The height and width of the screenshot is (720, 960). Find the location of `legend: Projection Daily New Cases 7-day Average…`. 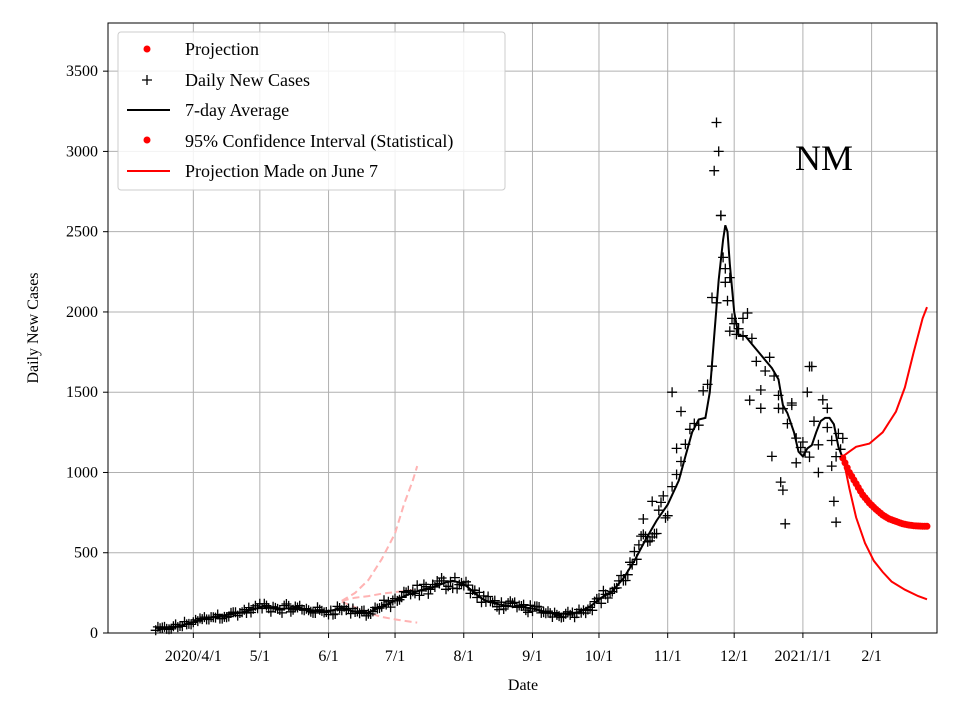

legend: Projection Daily New Cases 7-day Average… is located at coordinates (311, 111).